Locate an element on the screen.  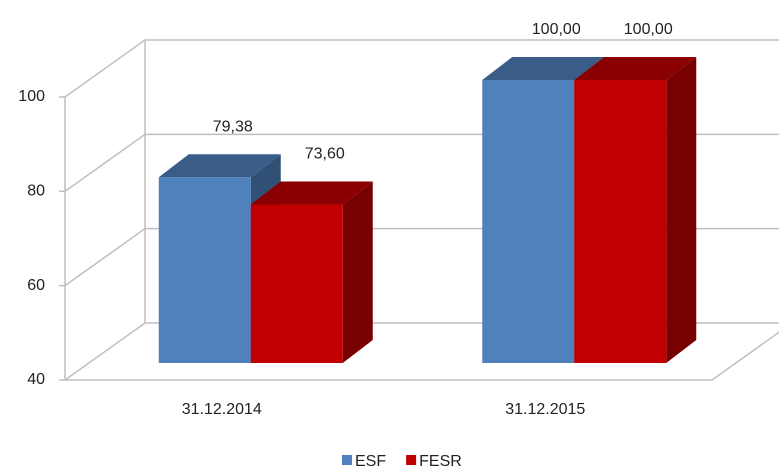
y-tick-label: 80 is located at coordinates (36, 191).